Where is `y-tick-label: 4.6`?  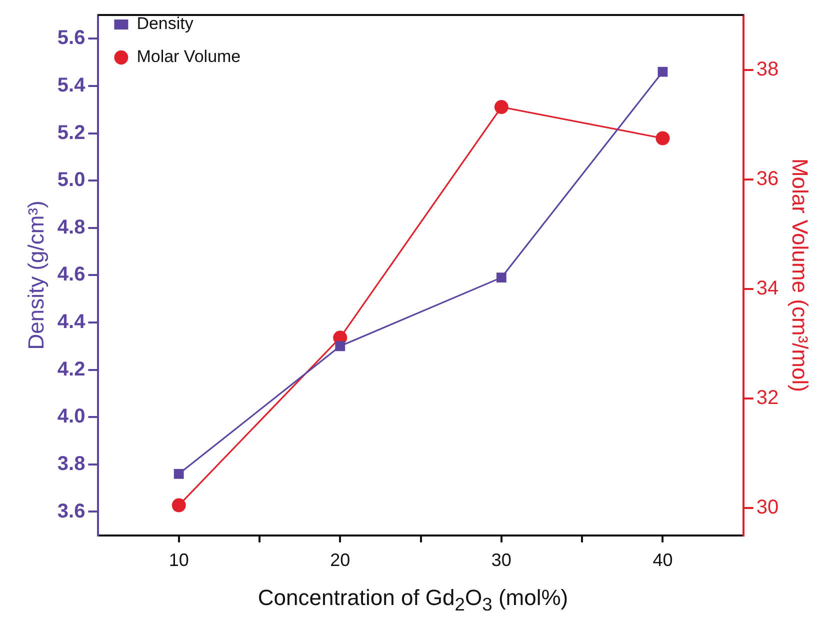 y-tick-label: 4.6 is located at coordinates (71, 275).